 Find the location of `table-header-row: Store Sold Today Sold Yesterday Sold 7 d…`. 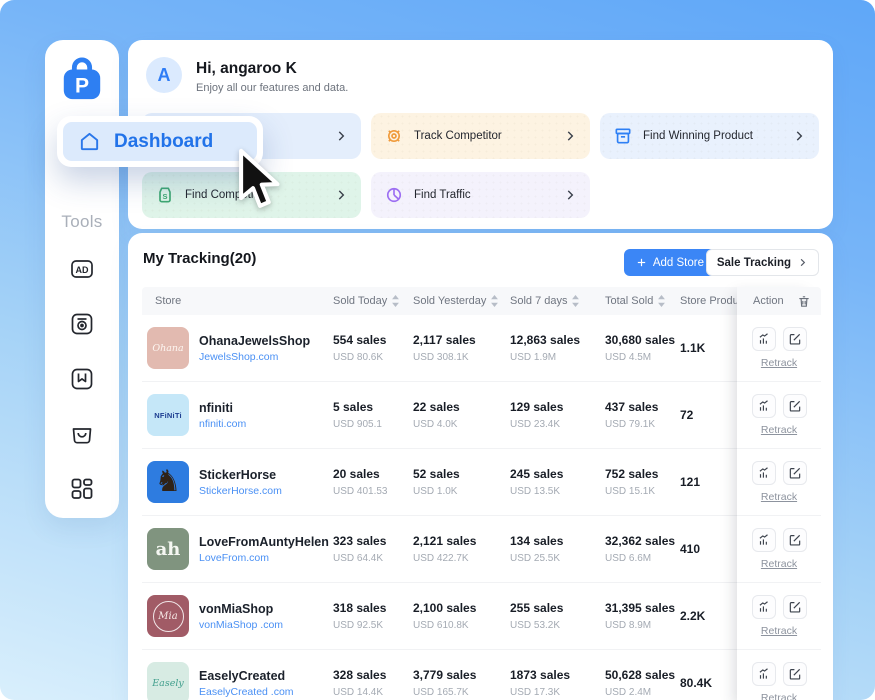

table-header-row: Store Sold Today Sold Yesterday Sold 7 d… is located at coordinates (481, 301).